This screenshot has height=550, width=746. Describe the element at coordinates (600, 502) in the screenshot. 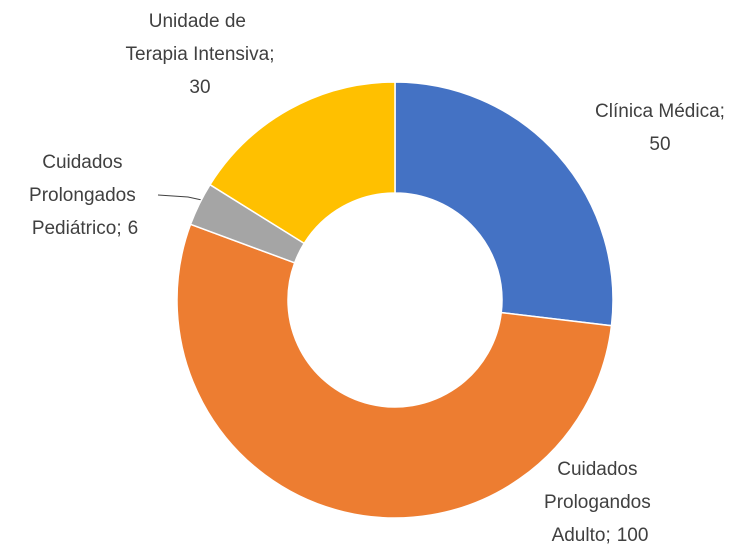

I see `data-label-category: Cuidados Prologandos Adulto` at that location.